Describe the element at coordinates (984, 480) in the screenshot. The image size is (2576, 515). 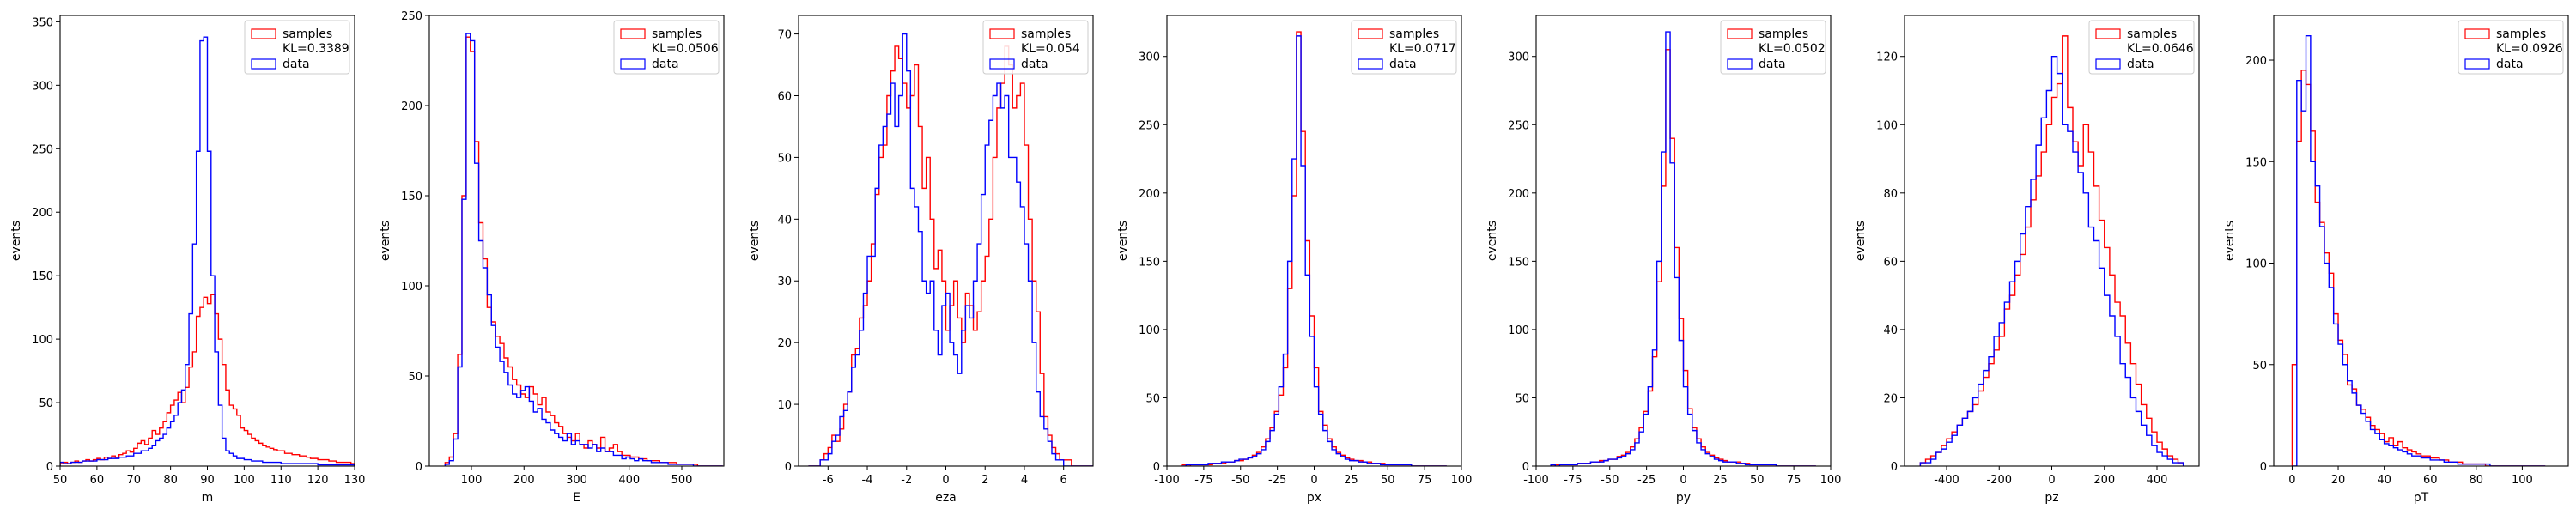
I see `x-tick-label: 2` at that location.